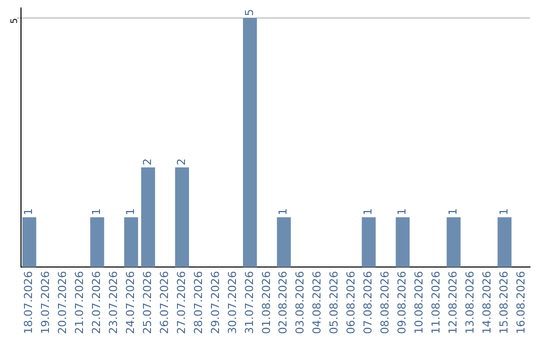 The image size is (540, 340). What do you see at coordinates (130, 302) in the screenshot?
I see `x-tick-label: 24.07.2026` at bounding box center [130, 302].